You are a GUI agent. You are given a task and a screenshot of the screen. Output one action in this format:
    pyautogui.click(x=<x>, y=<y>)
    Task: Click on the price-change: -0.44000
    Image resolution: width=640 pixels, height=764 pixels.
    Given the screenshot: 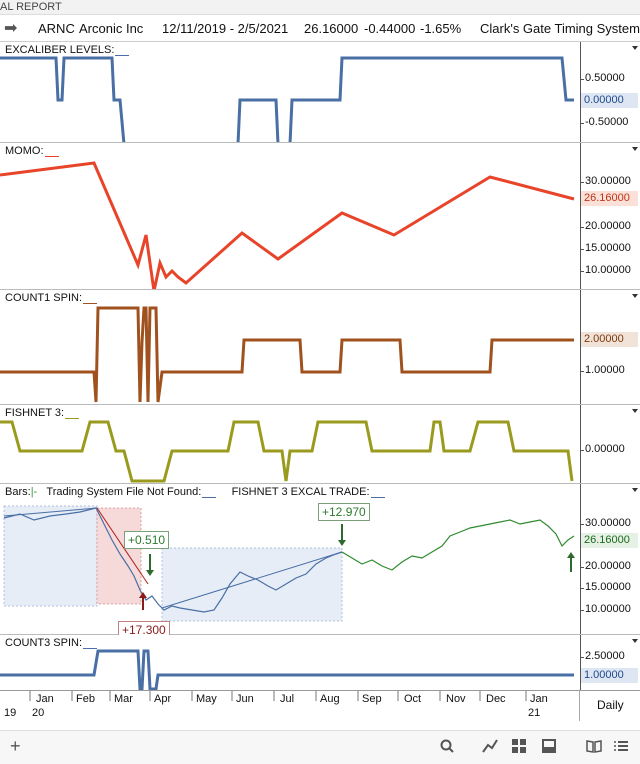 What is the action you would take?
    pyautogui.click(x=390, y=28)
    